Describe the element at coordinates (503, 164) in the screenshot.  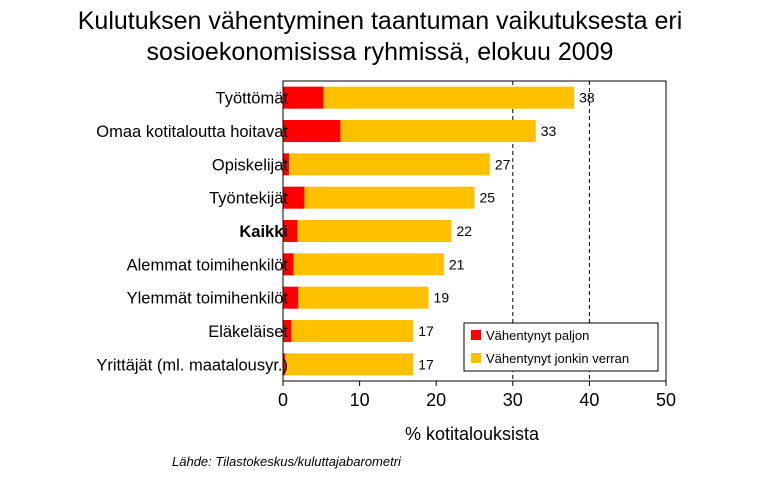
I see `value-label: 27` at that location.